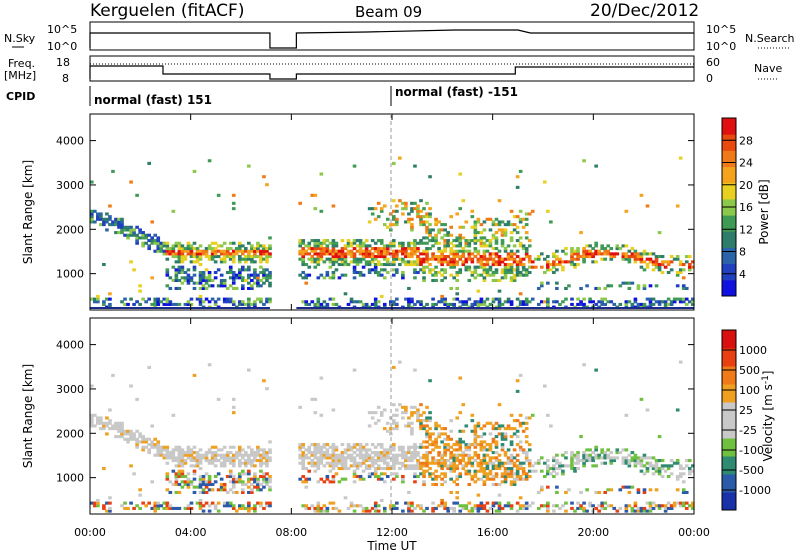 The height and width of the screenshot is (554, 800). I want to click on x-tick-label: 12:00, so click(392, 532).